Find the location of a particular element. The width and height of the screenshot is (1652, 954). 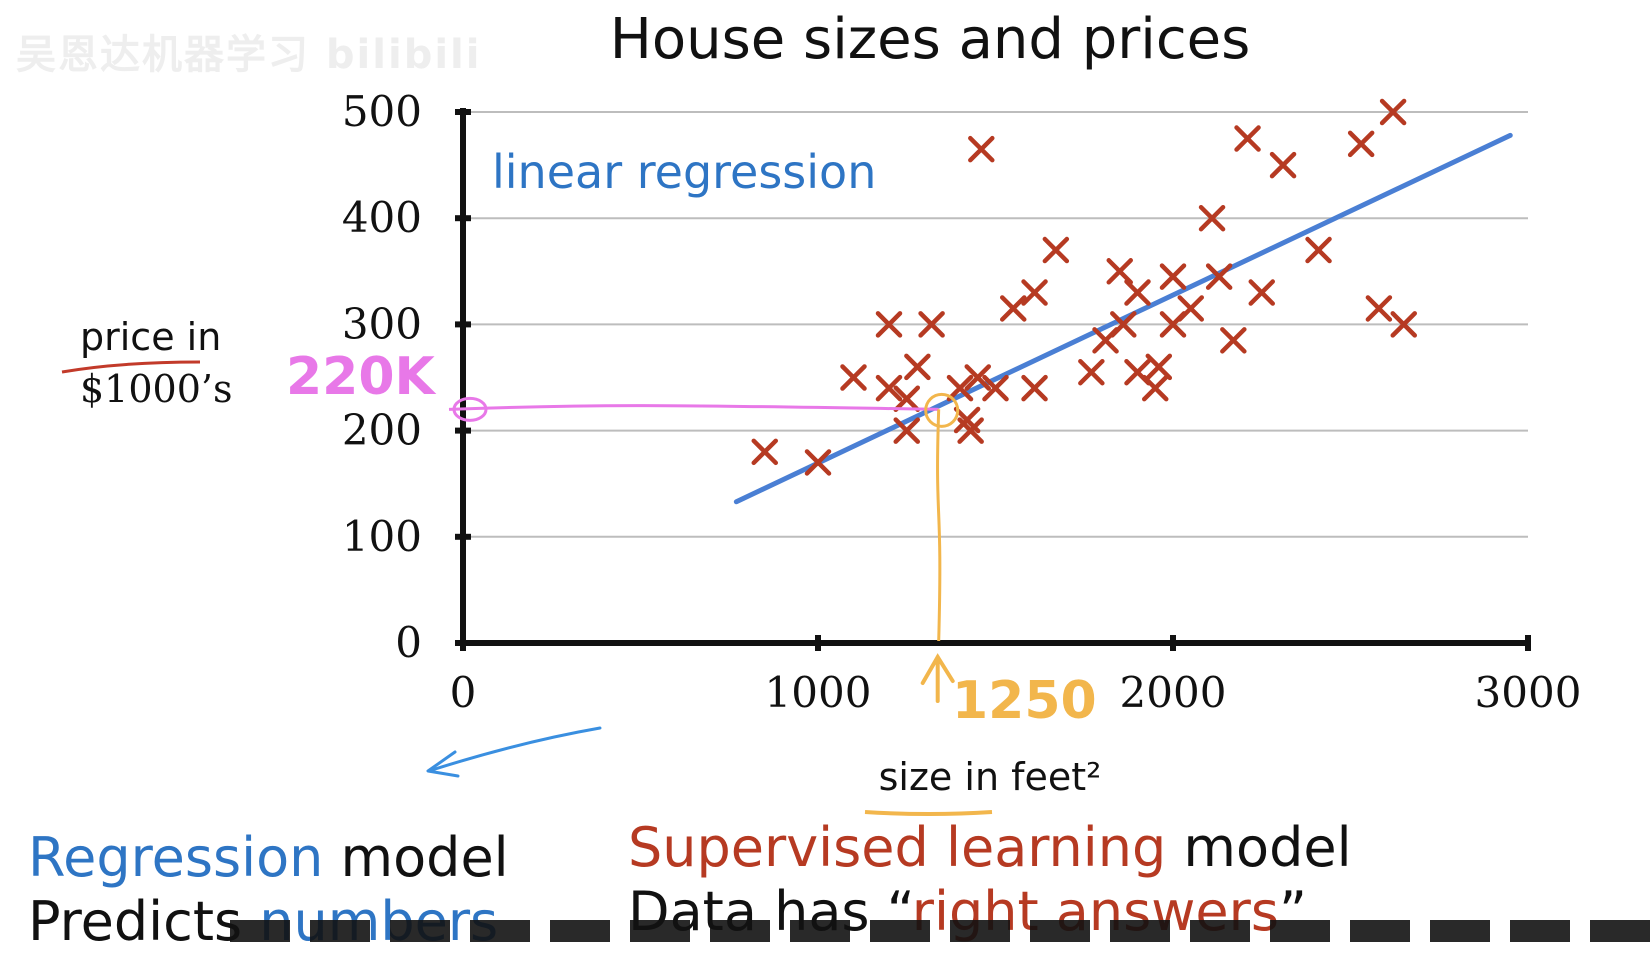

x-tick-label: 2000 is located at coordinates (1173, 692).